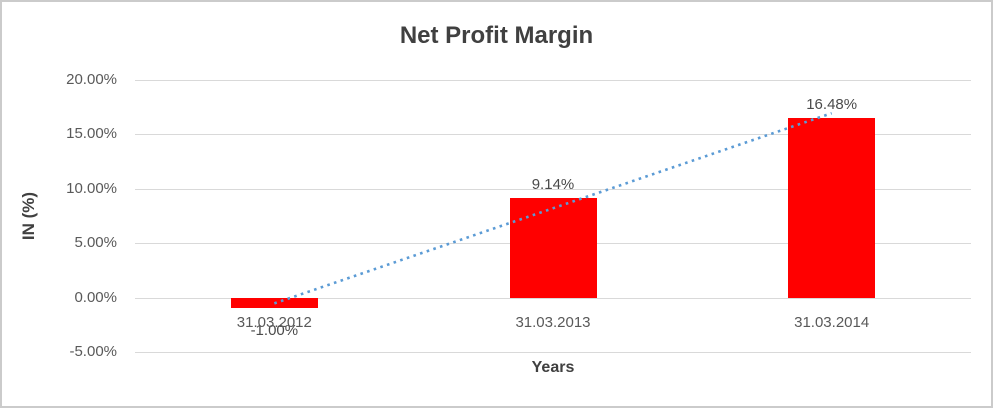  What do you see at coordinates (95, 243) in the screenshot?
I see `y-axis-tick-label: 5.00%` at bounding box center [95, 243].